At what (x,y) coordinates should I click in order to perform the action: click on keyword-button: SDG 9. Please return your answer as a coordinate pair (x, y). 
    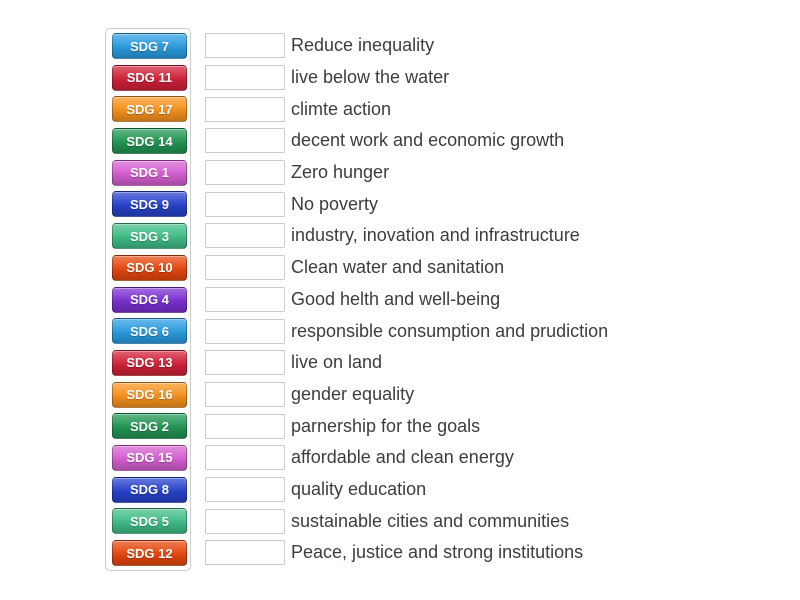
    Looking at the image, I should click on (149, 204).